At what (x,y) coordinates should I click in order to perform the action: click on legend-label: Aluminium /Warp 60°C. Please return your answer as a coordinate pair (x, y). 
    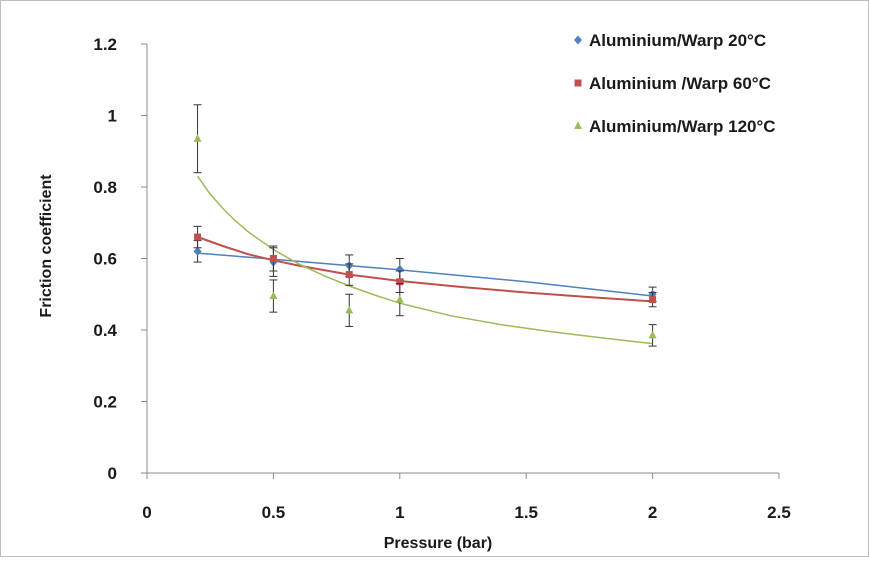
    Looking at the image, I should click on (680, 83).